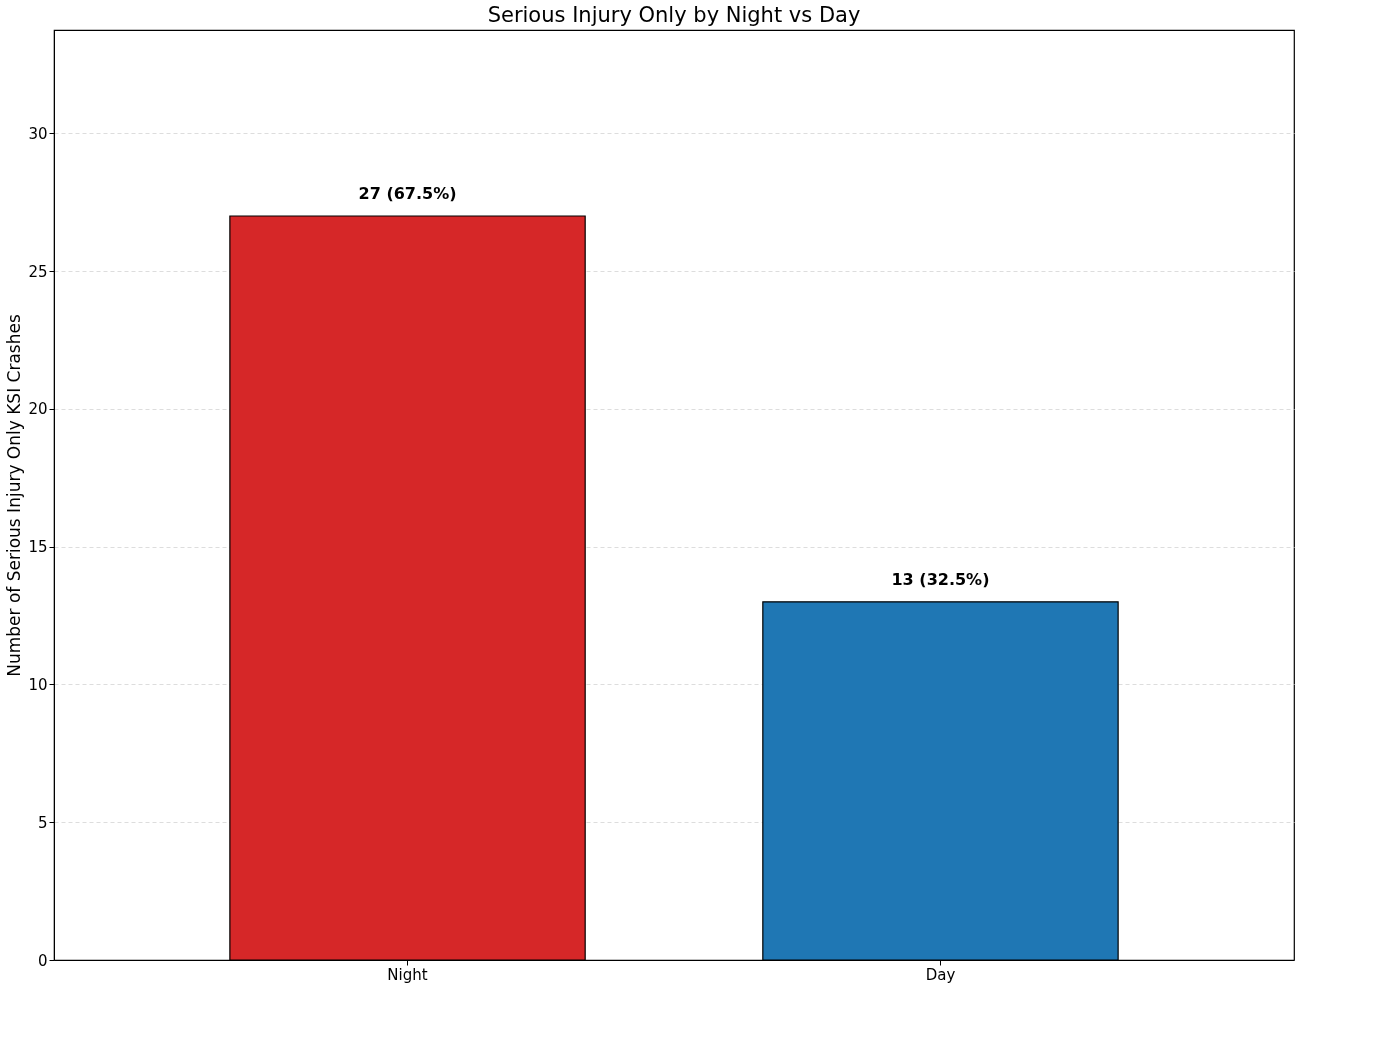  Describe the element at coordinates (38, 547) in the screenshot. I see `y-tick-label: 15` at that location.